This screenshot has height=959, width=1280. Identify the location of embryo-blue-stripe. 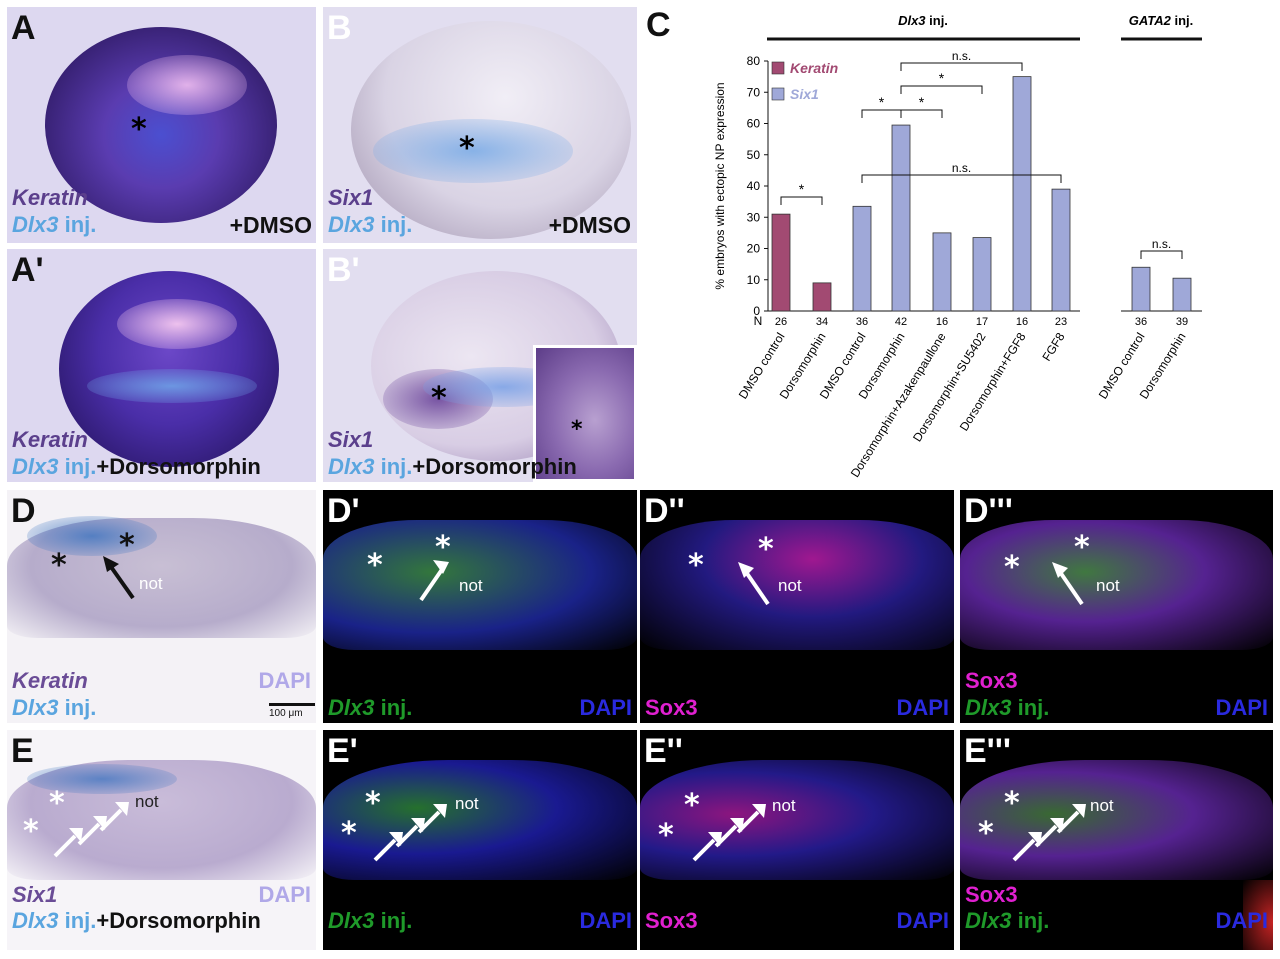
(172, 386).